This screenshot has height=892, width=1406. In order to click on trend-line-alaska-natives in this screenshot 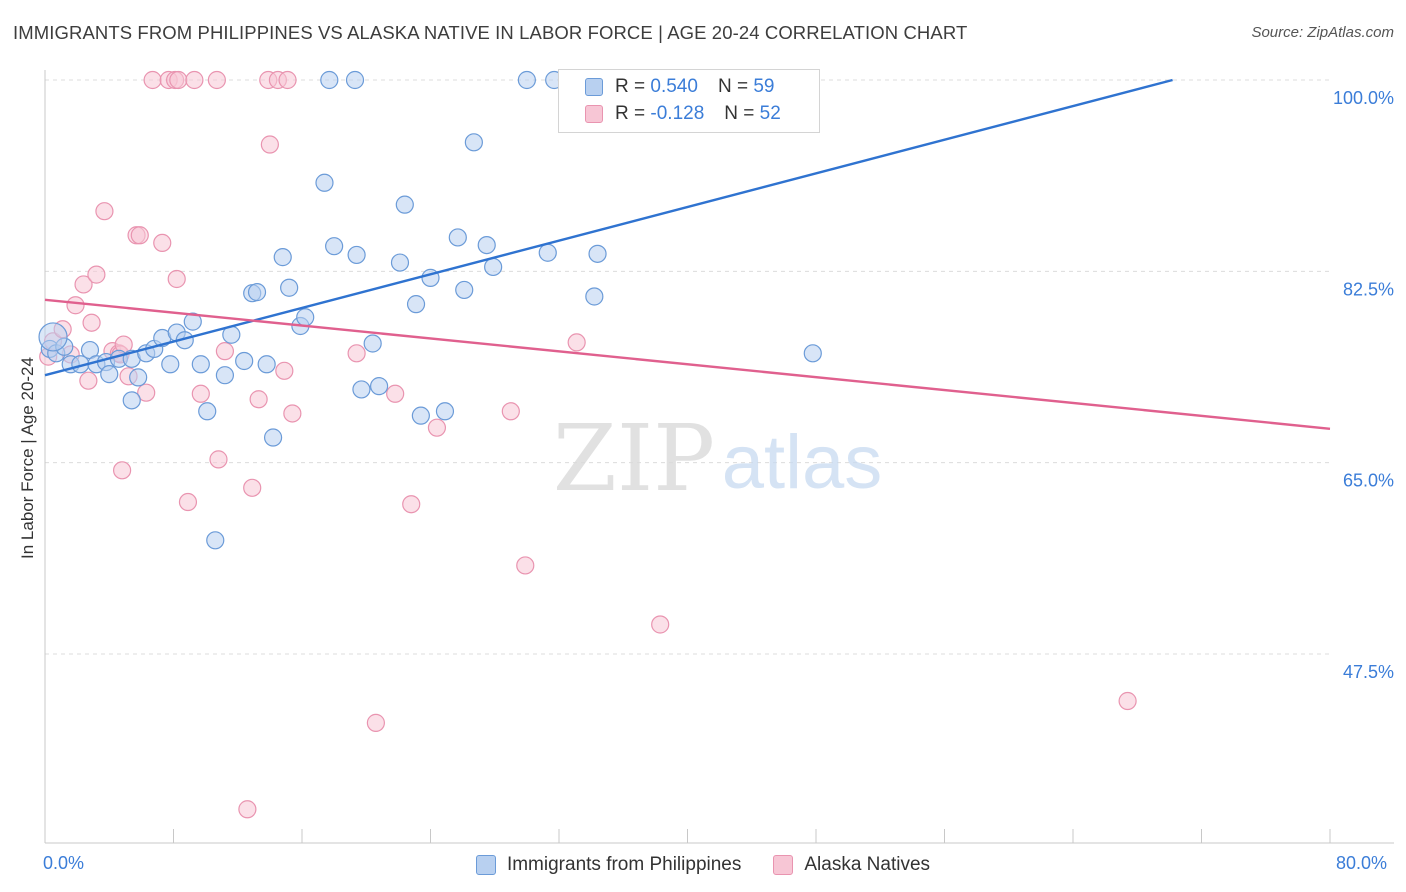, I will do `click(687, 364)`.